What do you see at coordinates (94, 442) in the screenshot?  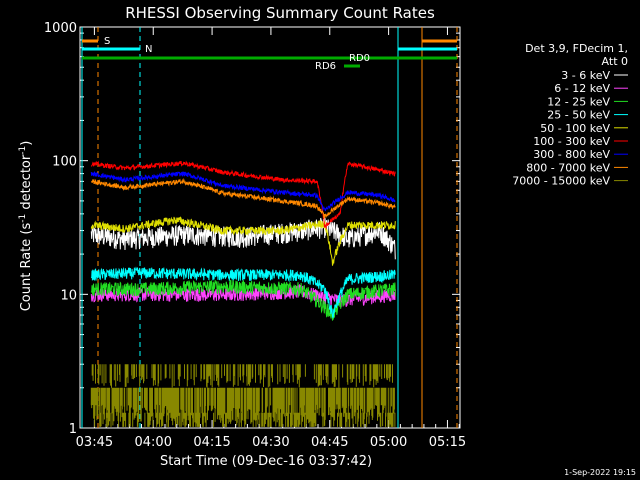 I see `x-tick-label: 03:45` at bounding box center [94, 442].